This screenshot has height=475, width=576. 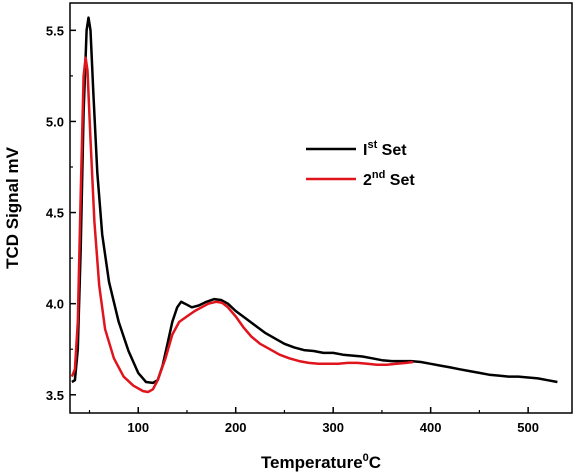 I want to click on y-axis-title: TCD Signal mV, so click(x=12, y=207).